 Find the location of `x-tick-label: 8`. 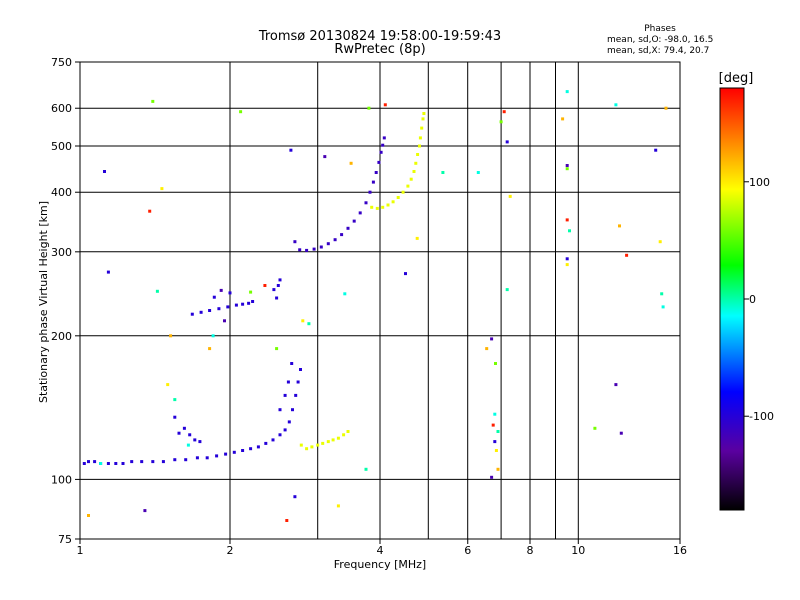

x-tick-label: 8 is located at coordinates (530, 550).